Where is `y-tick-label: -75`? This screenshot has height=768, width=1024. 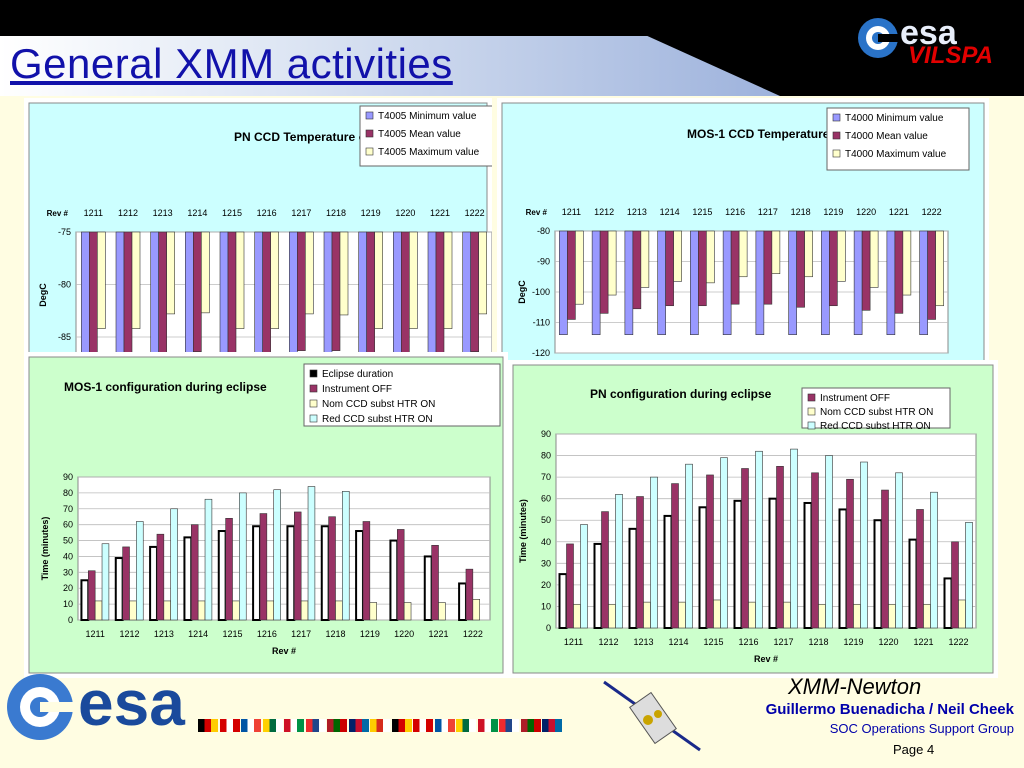 y-tick-label: -75 is located at coordinates (64, 232).